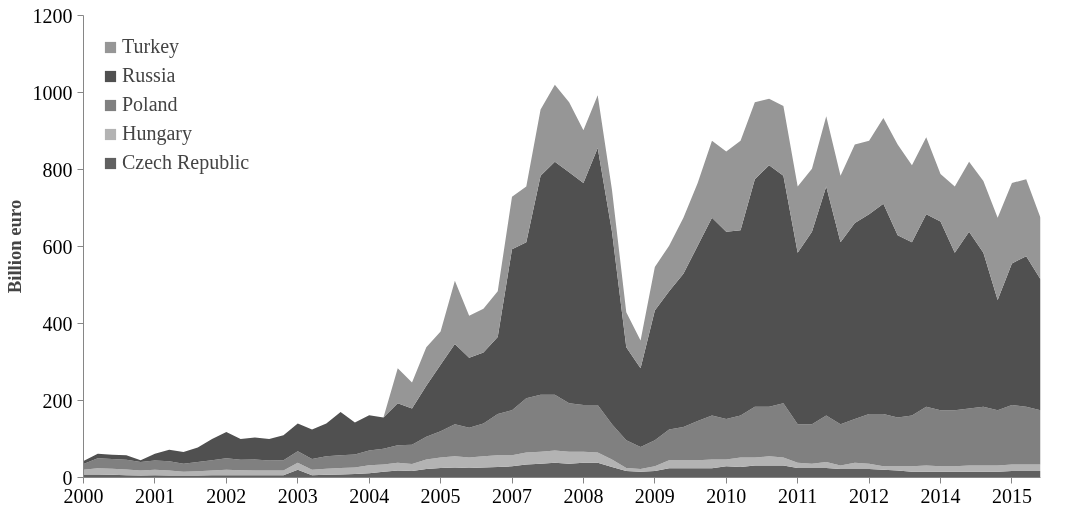 The height and width of the screenshot is (514, 1066). Describe the element at coordinates (149, 75) in the screenshot. I see `legend-label: Russia` at that location.